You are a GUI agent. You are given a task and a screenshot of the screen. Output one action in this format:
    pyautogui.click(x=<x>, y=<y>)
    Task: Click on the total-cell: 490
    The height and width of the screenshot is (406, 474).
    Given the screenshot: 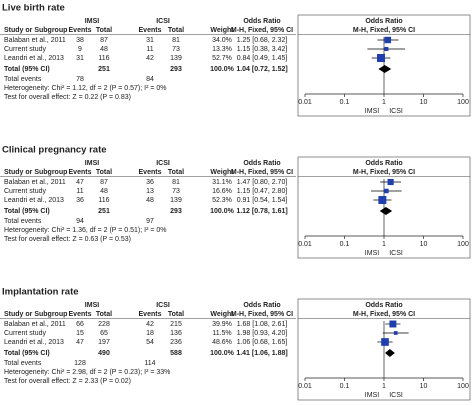 What is the action you would take?
    pyautogui.click(x=104, y=353)
    